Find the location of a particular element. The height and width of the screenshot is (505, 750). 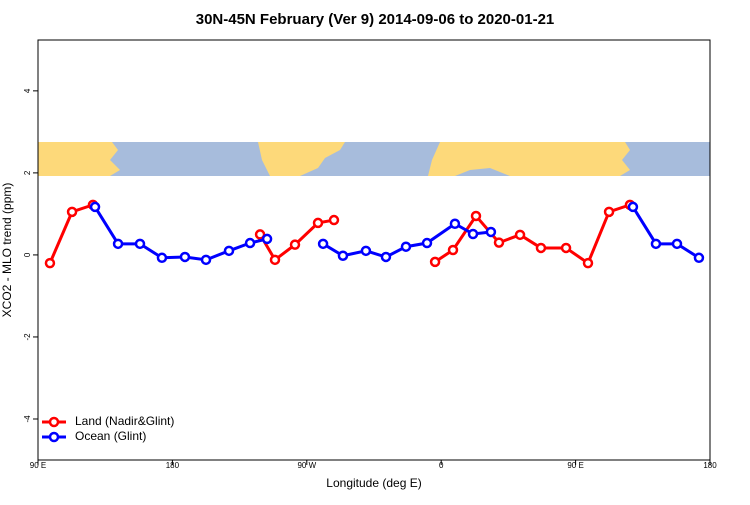

y-tick-label: -2 is located at coordinates (27, 337).